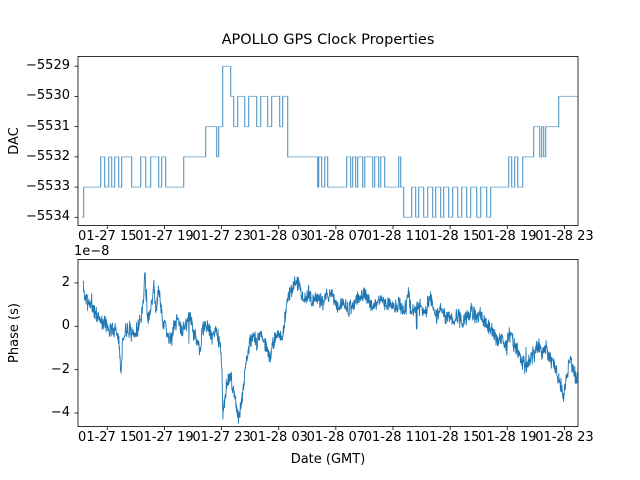 Image resolution: width=640 pixels, height=480 pixels. Describe the element at coordinates (65, 326) in the screenshot. I see `y-tick-label: 0` at that location.